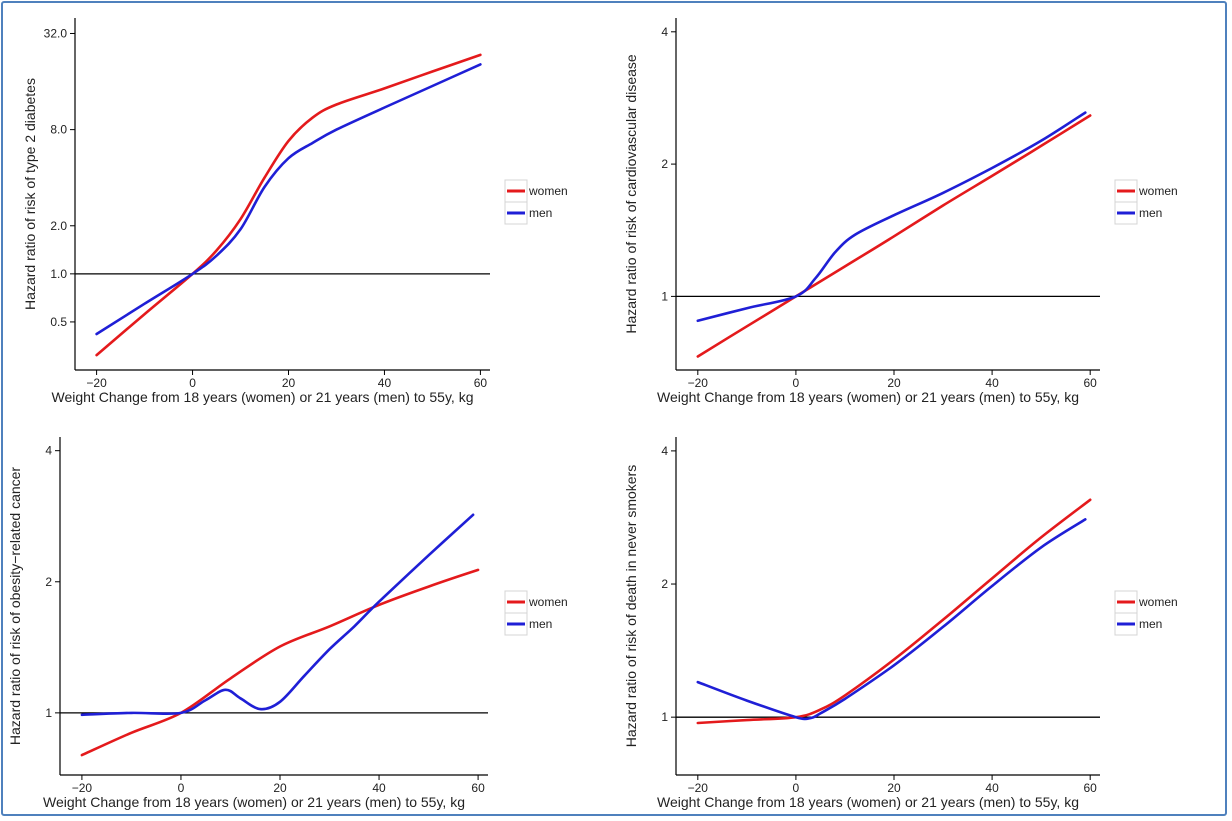 Image resolution: width=1232 pixels, height=821 pixels. Describe the element at coordinates (58, 226) in the screenshot. I see `y-tick-label: 2.0` at that location.